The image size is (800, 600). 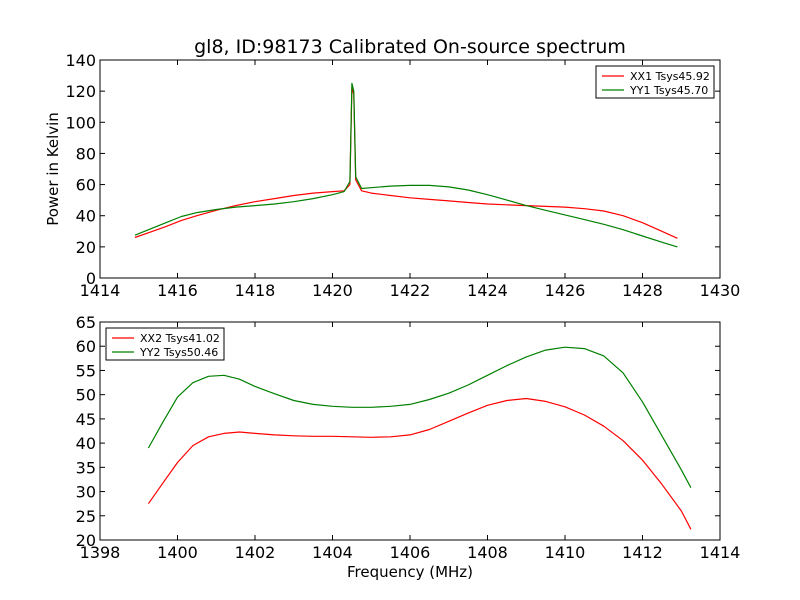 I want to click on bottom-y-tick-label: 25, so click(x=86, y=516).